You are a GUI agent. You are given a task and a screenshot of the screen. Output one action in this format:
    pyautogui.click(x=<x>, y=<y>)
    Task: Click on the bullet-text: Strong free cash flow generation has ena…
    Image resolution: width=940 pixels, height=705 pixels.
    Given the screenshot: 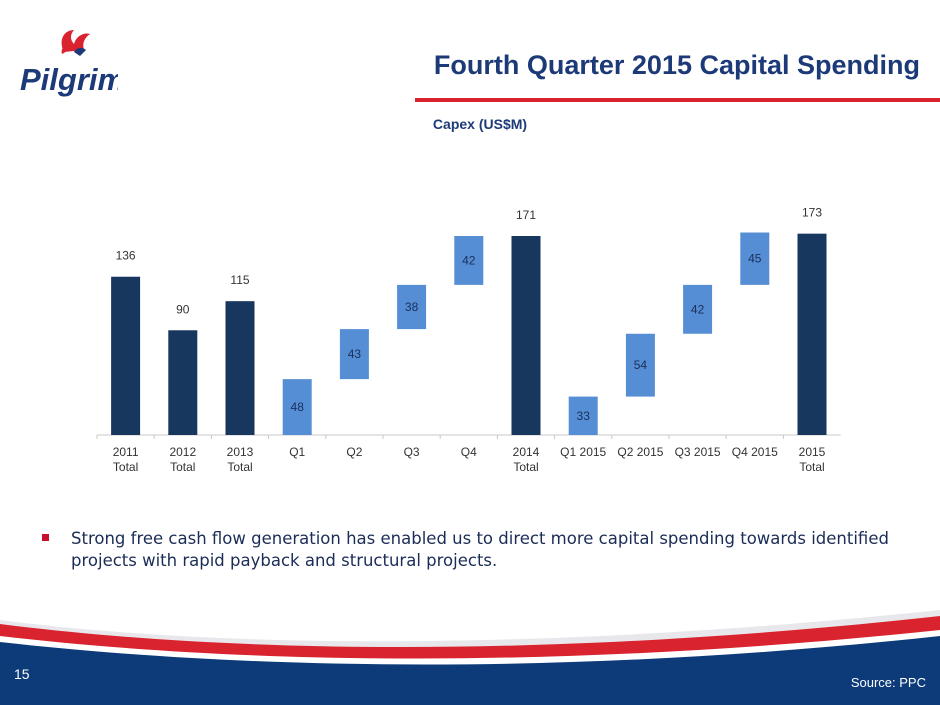 What is the action you would take?
    pyautogui.click(x=480, y=549)
    